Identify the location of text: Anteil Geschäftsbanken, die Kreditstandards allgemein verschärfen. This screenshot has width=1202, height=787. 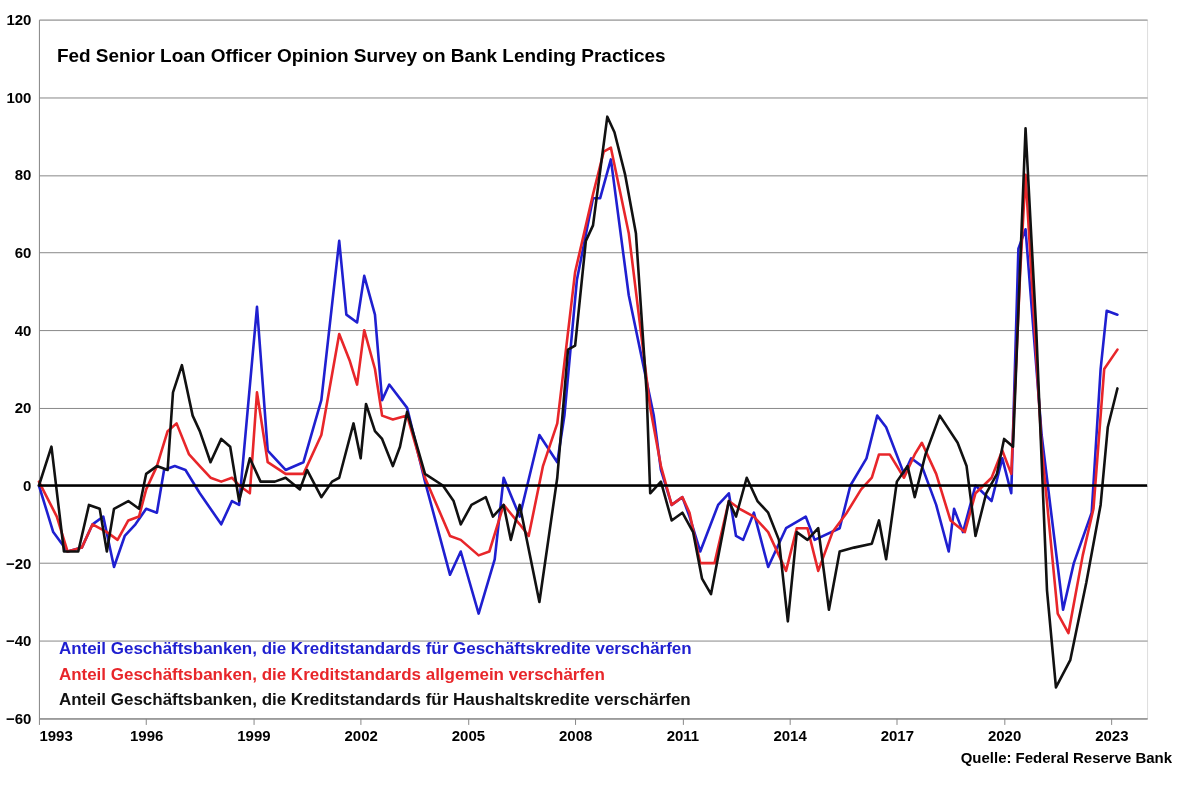
(331, 674).